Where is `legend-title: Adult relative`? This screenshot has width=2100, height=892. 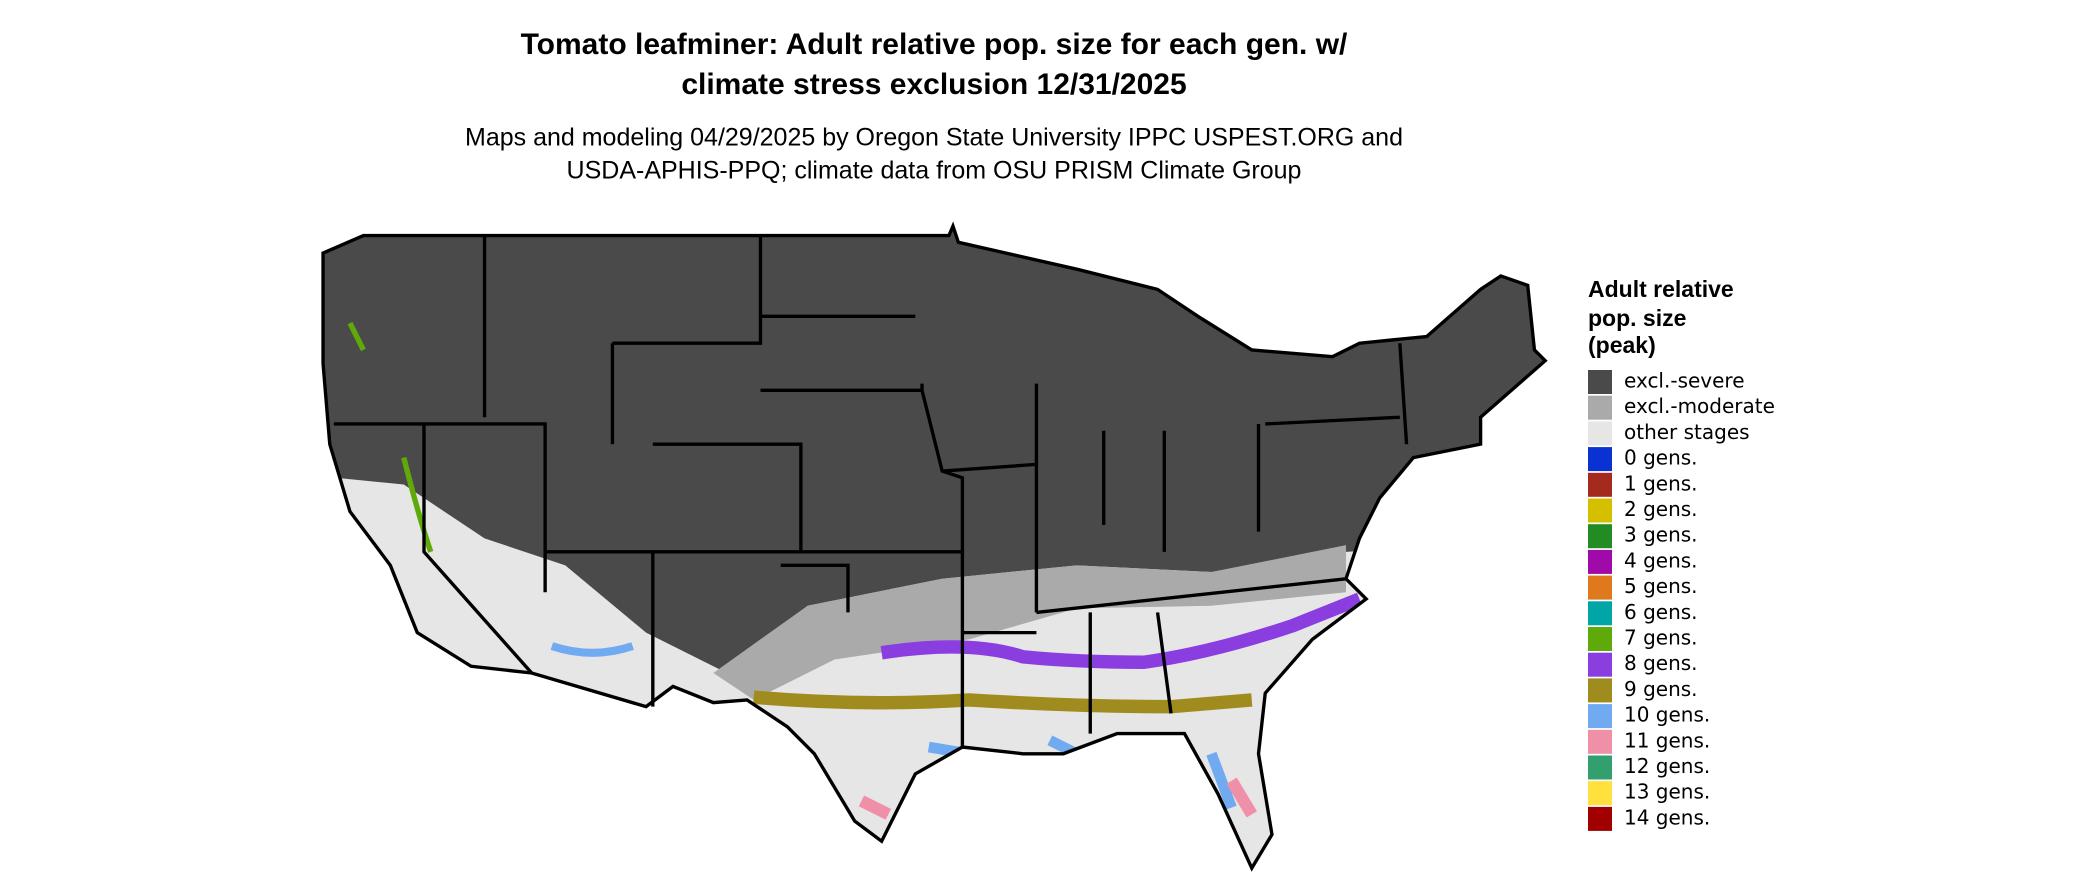 legend-title: Adult relative is located at coordinates (1661, 289).